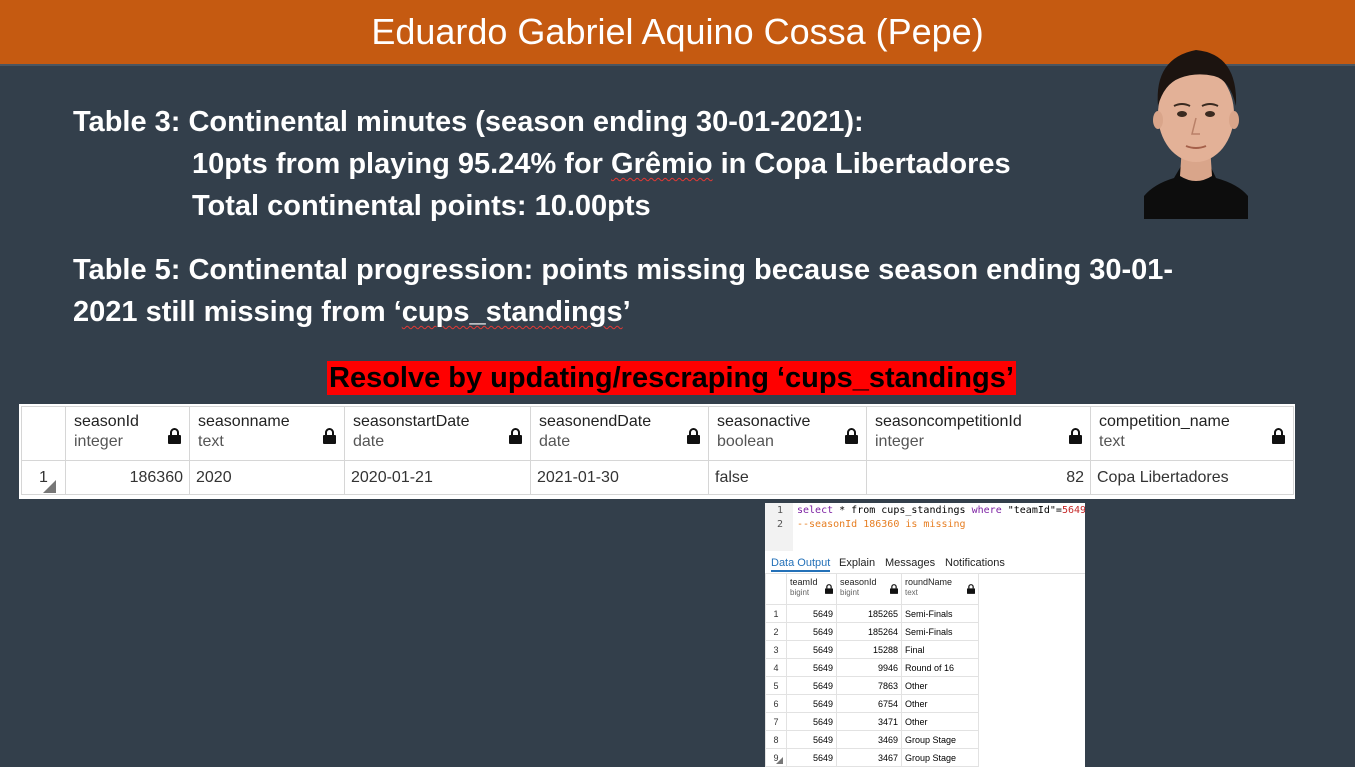  Describe the element at coordinates (780, 510) in the screenshot. I see `line-number: 1` at that location.